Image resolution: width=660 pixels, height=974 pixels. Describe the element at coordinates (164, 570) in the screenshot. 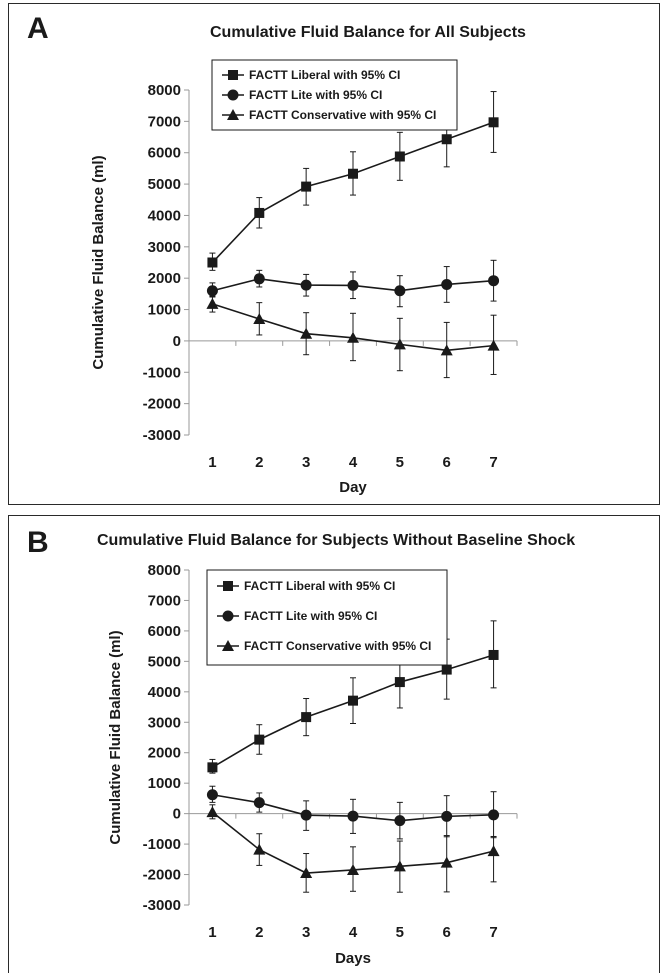

I see `y-tick-label: 8000` at that location.